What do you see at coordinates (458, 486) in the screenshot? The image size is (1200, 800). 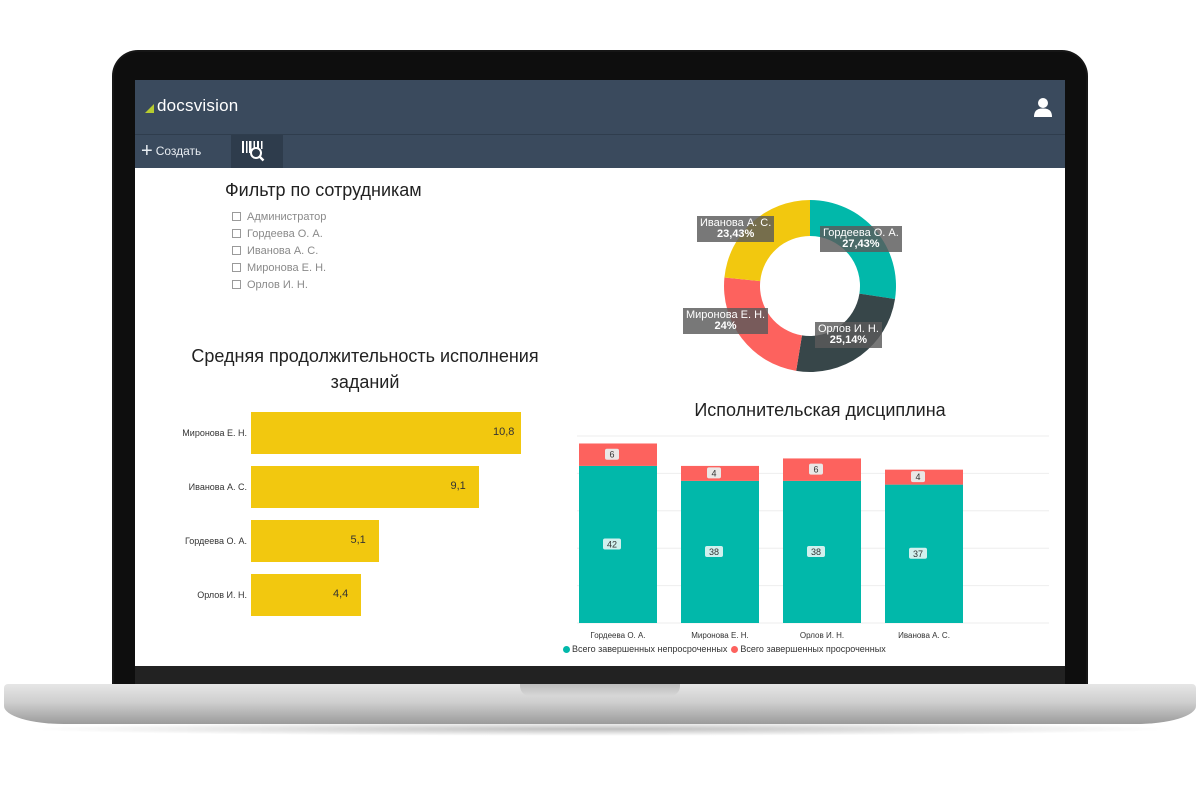 I see `avg-bar-value: 9,1` at bounding box center [458, 486].